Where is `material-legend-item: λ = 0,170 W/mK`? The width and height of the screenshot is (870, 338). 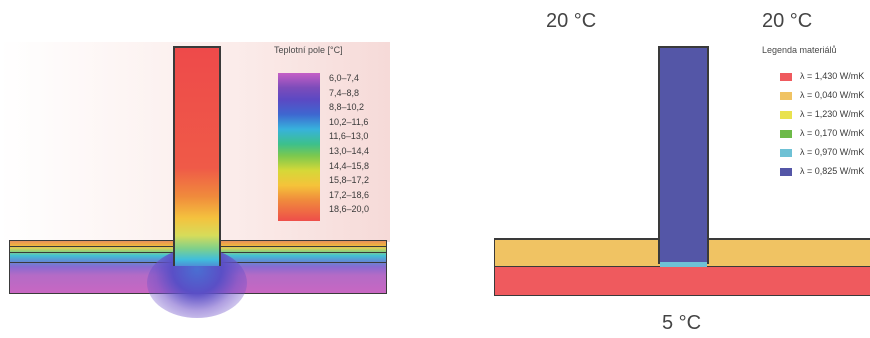
material-legend-item: λ = 0,170 W/mK is located at coordinates (825, 134).